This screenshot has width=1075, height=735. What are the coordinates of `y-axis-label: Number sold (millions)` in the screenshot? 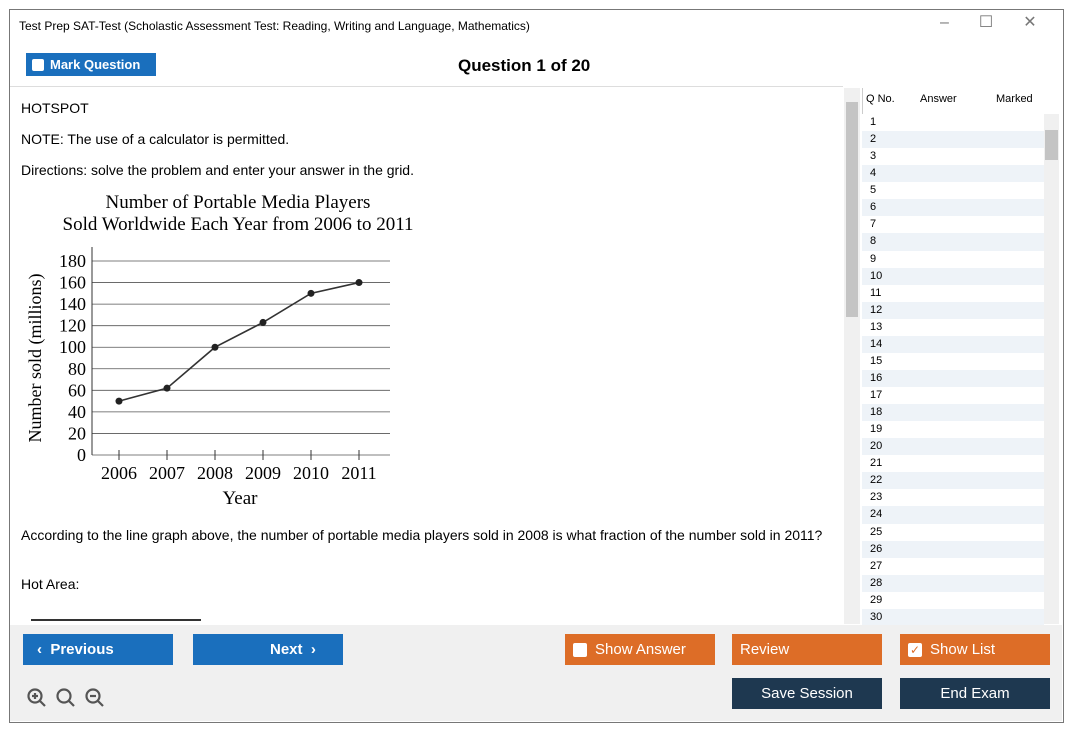 It's located at (35, 358).